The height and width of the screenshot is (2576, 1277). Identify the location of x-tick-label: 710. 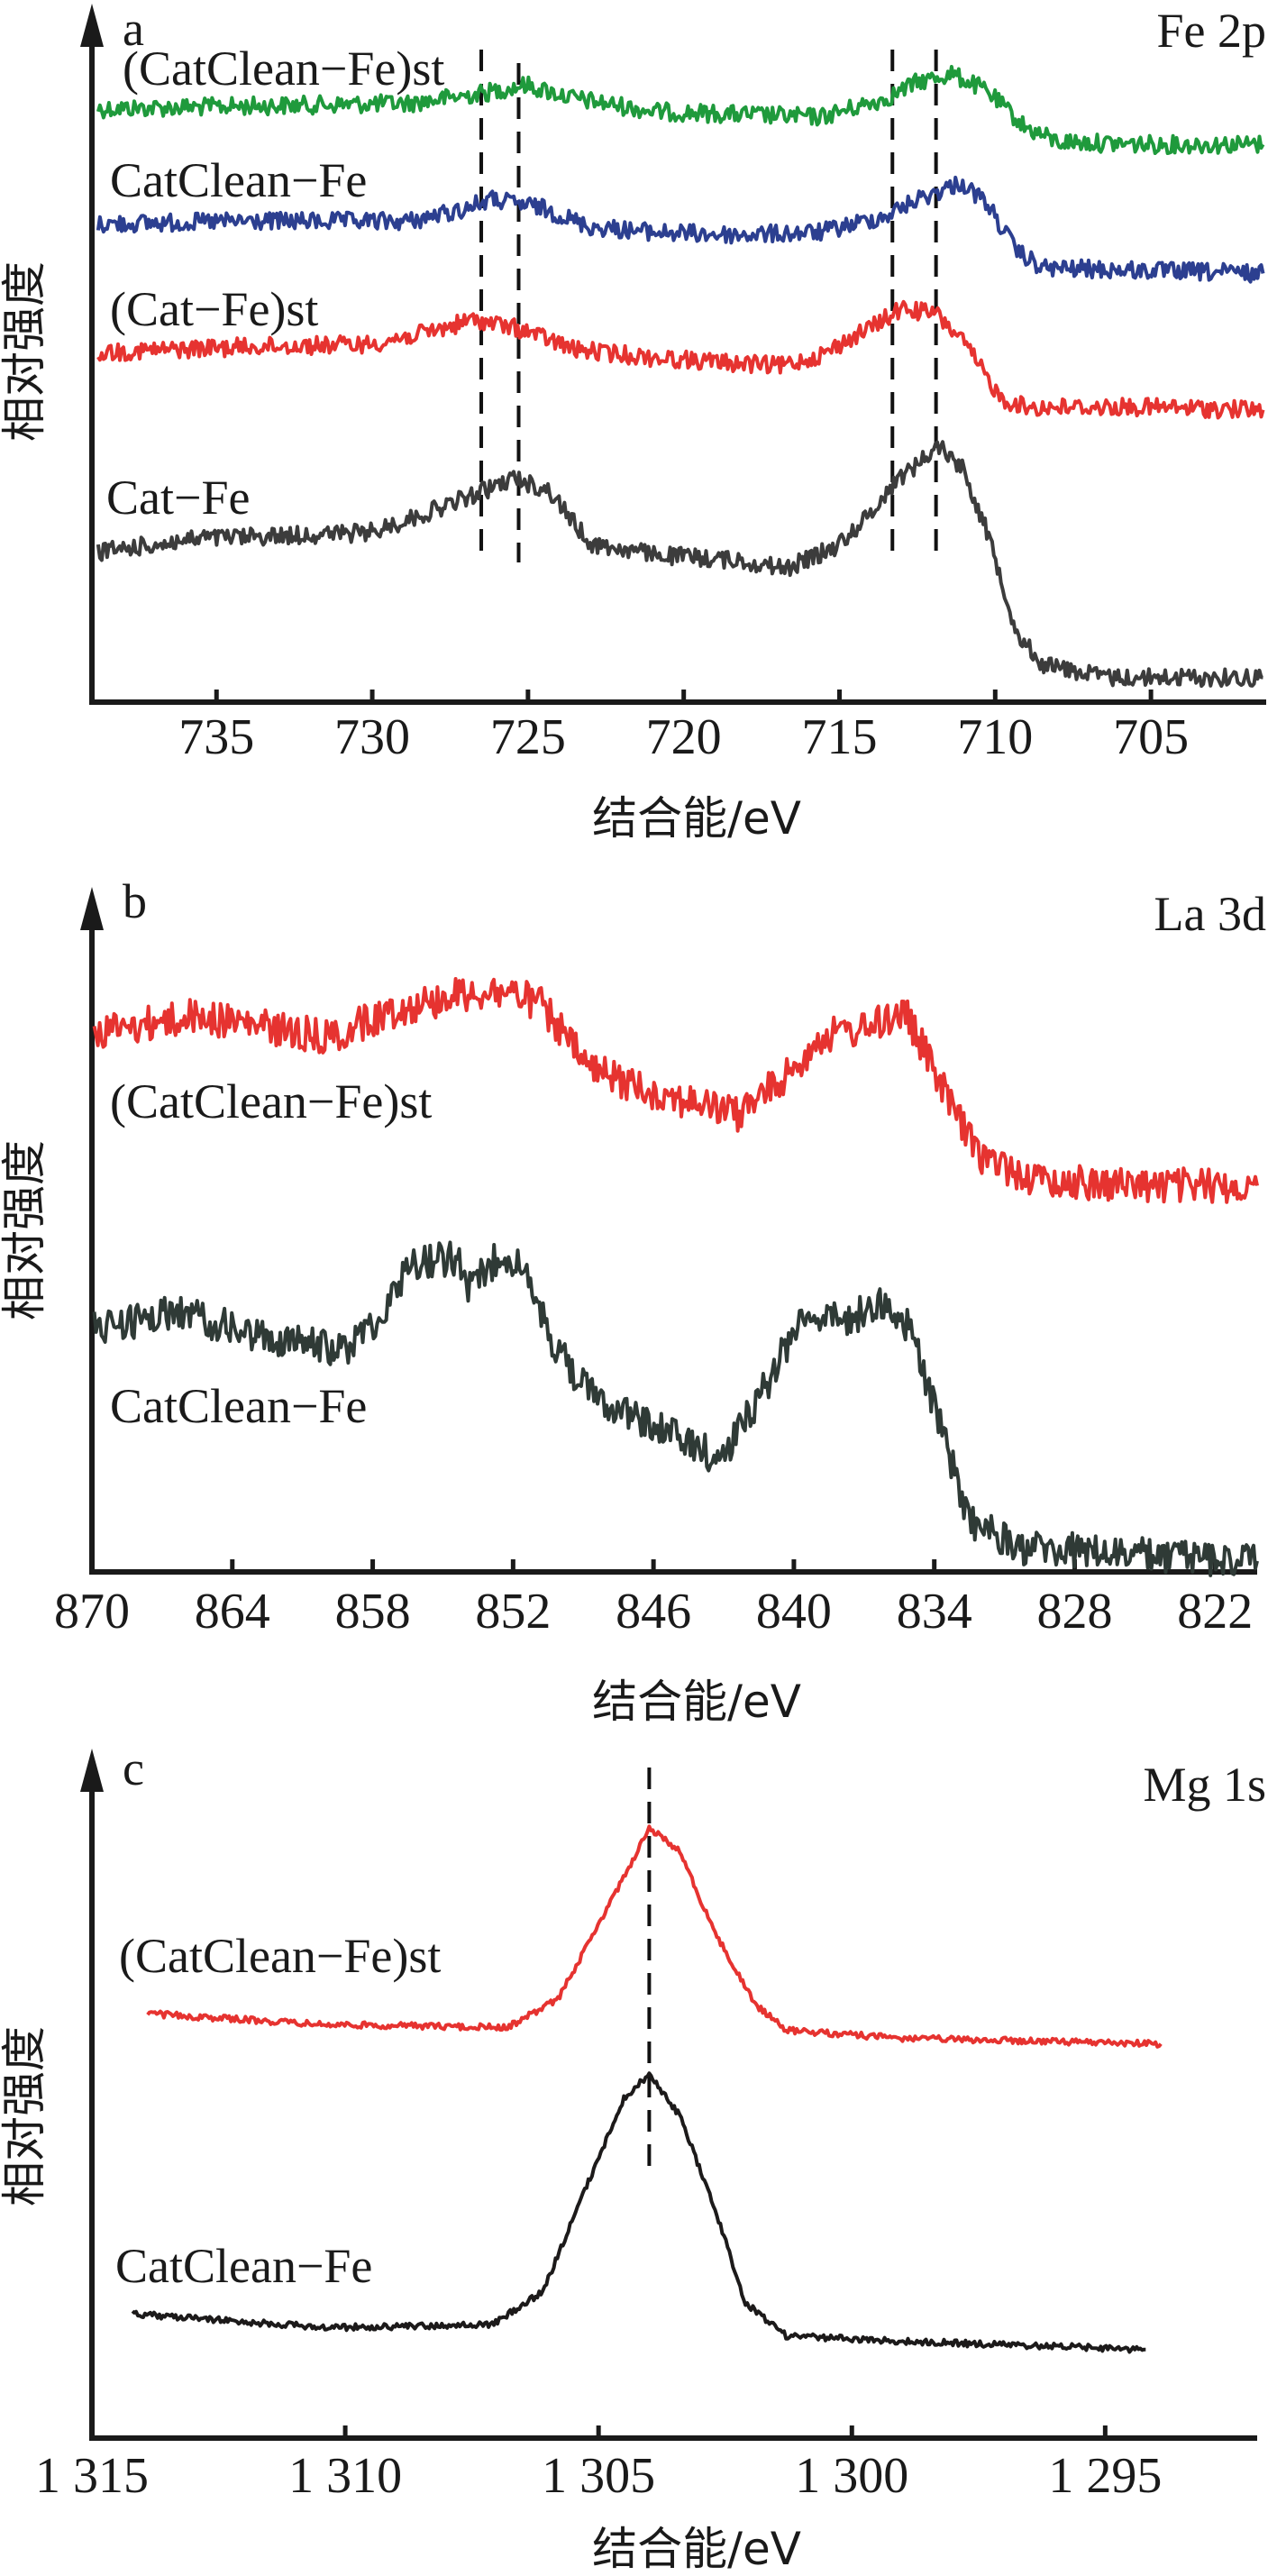
(995, 737).